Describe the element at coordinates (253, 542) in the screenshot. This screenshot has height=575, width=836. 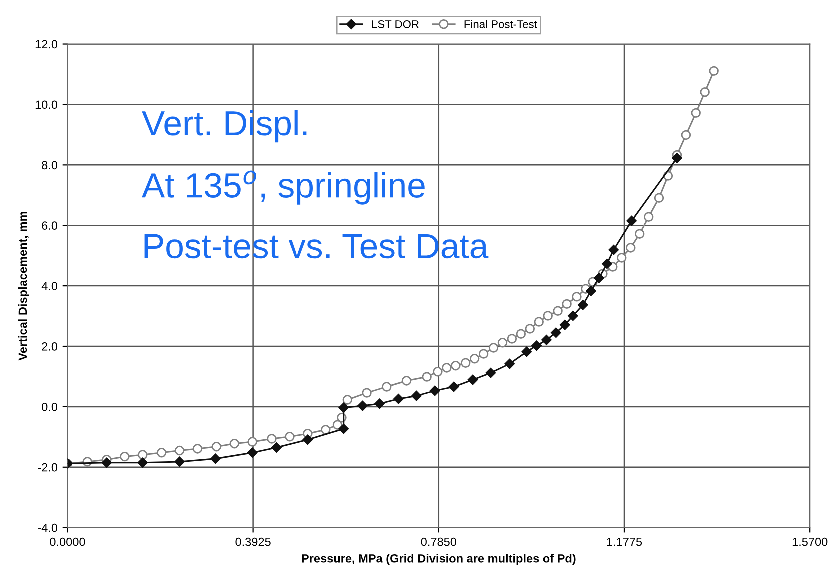
I see `x-tick-label: 0.3925` at that location.